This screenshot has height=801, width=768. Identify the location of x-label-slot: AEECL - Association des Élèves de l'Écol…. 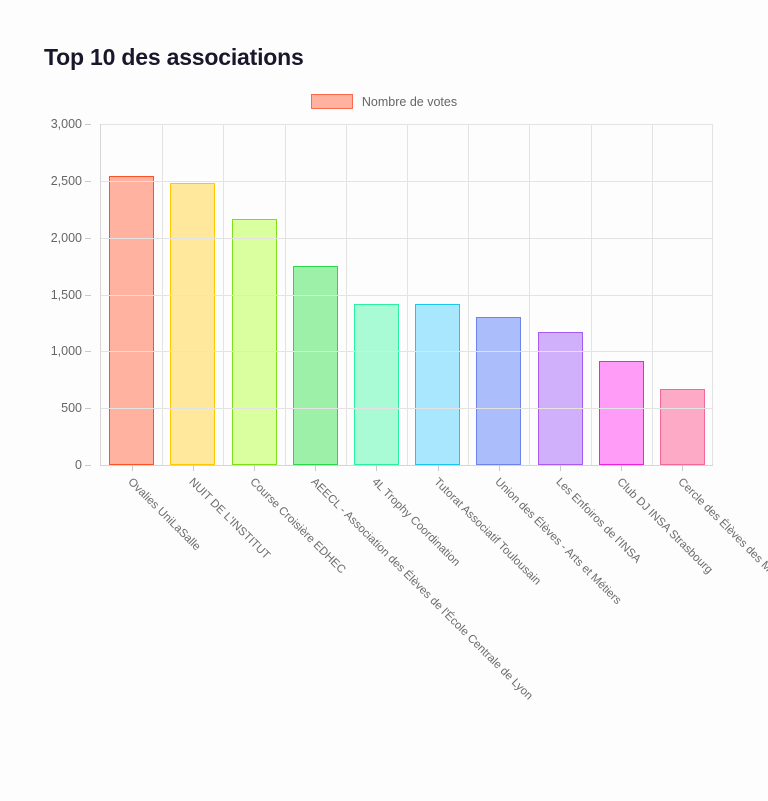
(409, 622).